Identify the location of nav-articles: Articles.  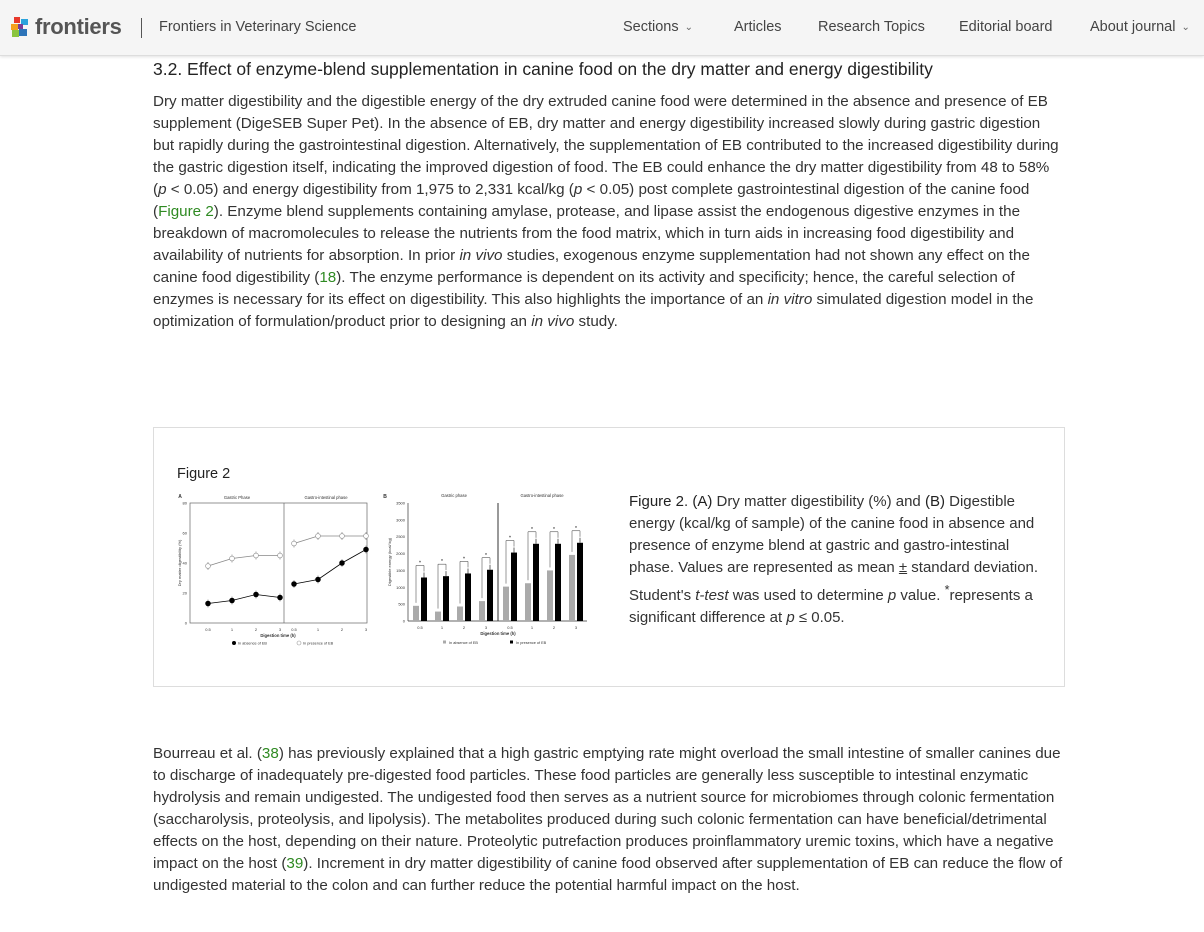
(758, 27).